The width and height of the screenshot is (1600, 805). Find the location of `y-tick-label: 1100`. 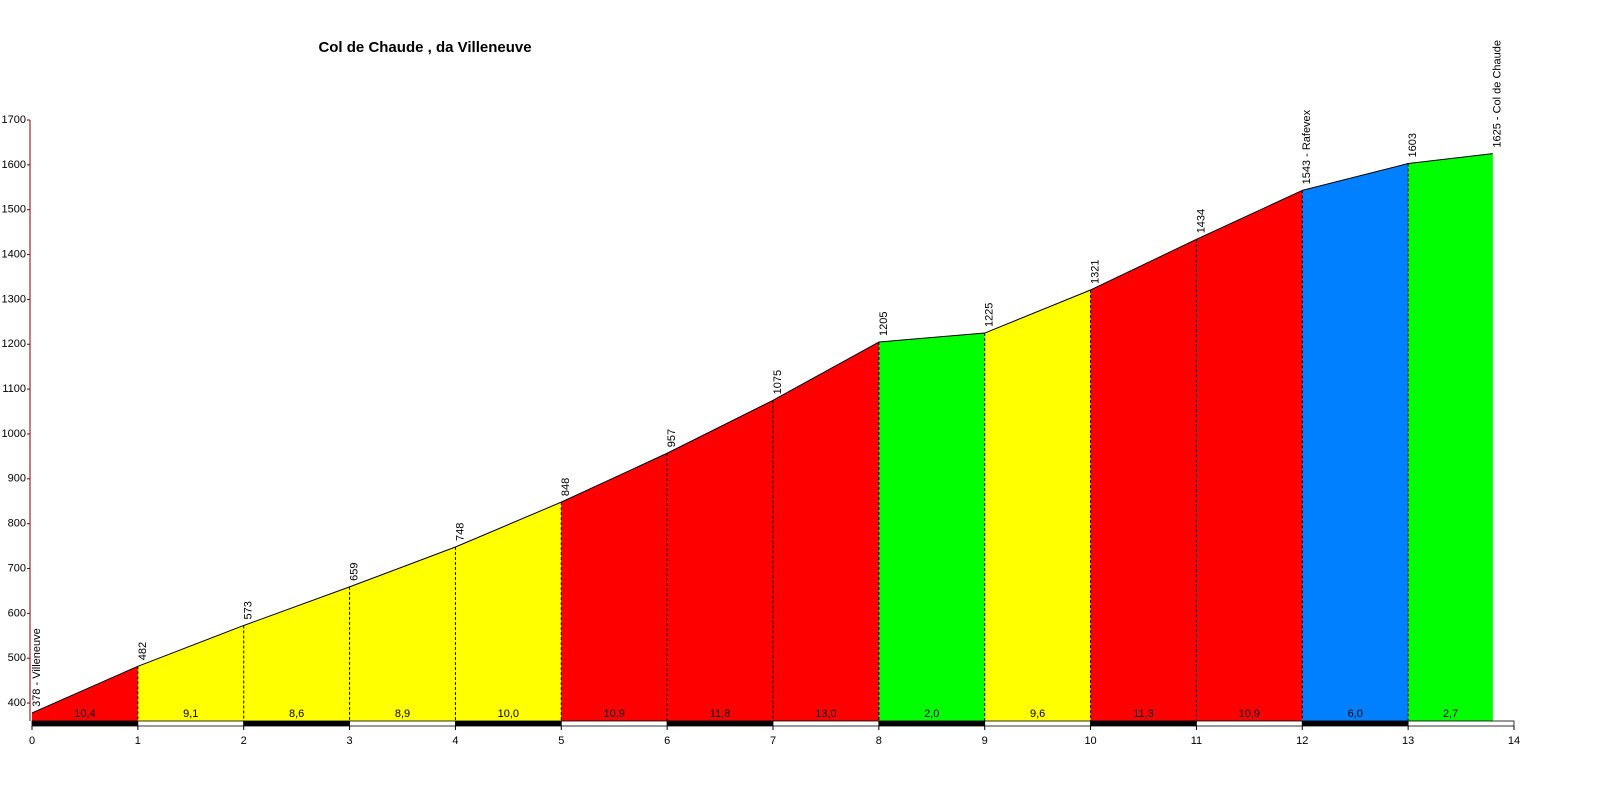

y-tick-label: 1100 is located at coordinates (14, 389).